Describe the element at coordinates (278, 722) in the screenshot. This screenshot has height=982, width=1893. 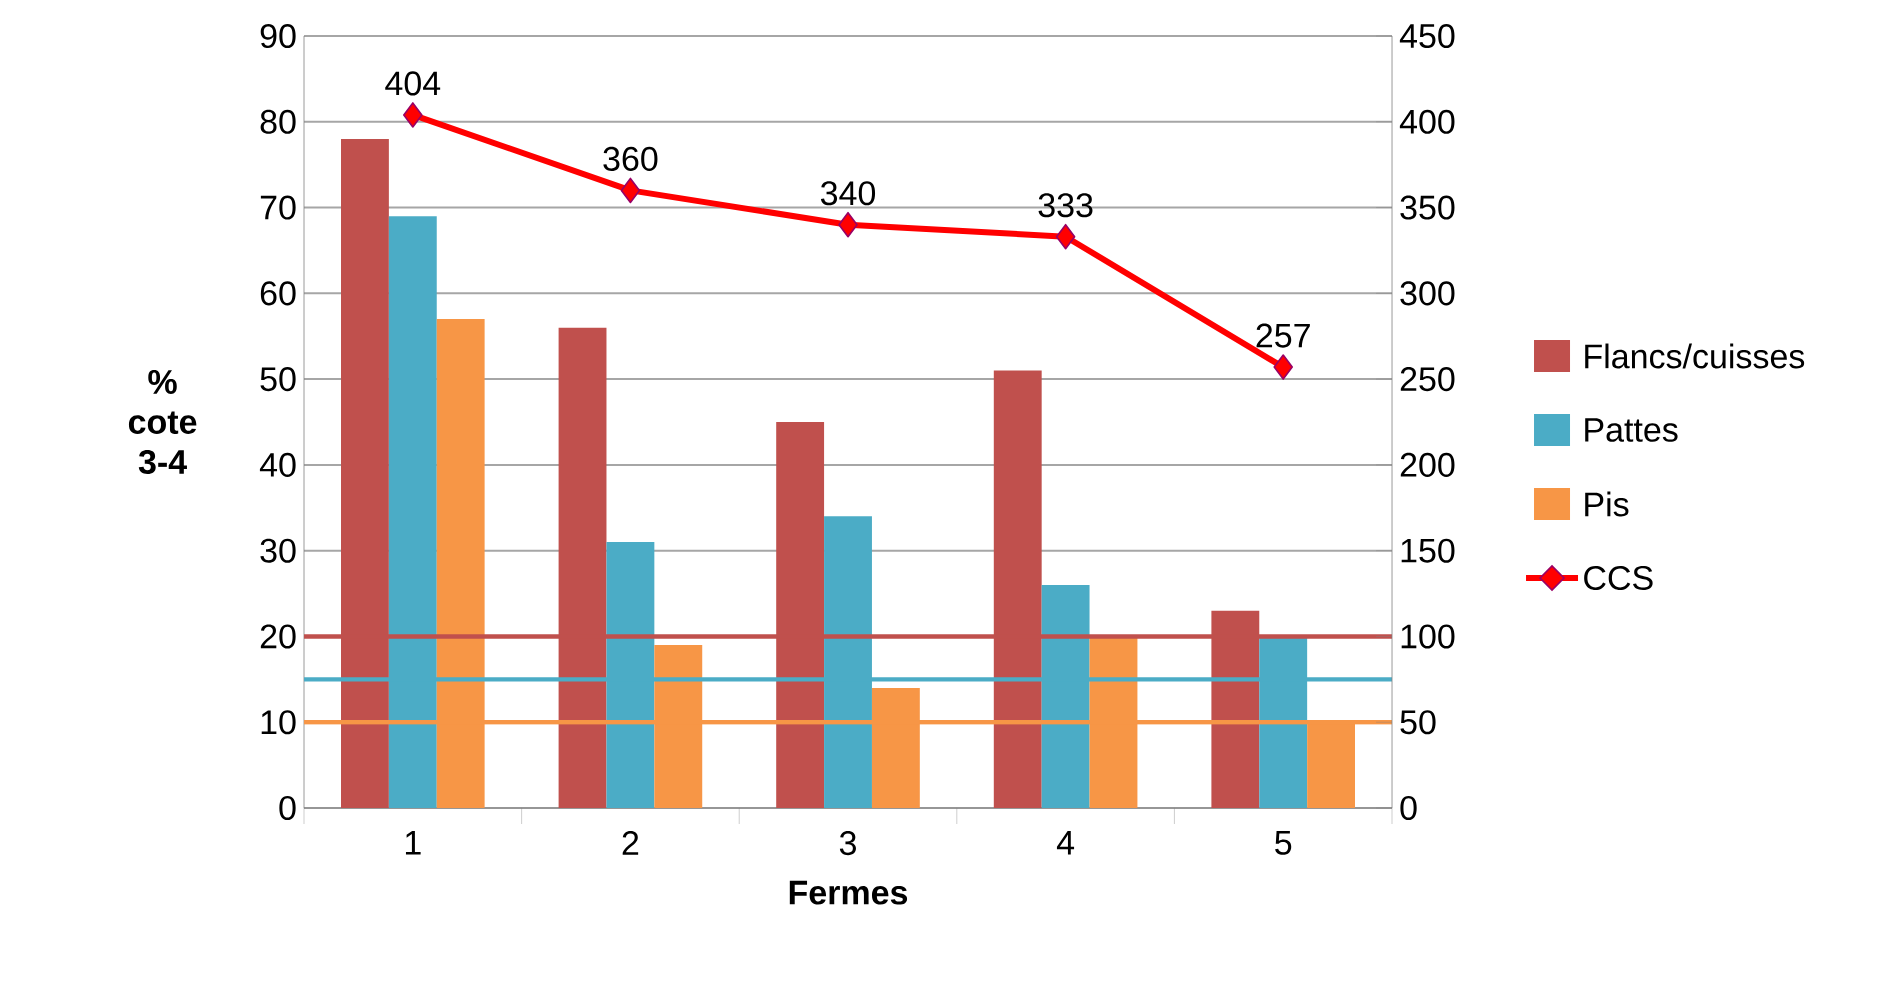
I see `y-tick-label: 10` at that location.